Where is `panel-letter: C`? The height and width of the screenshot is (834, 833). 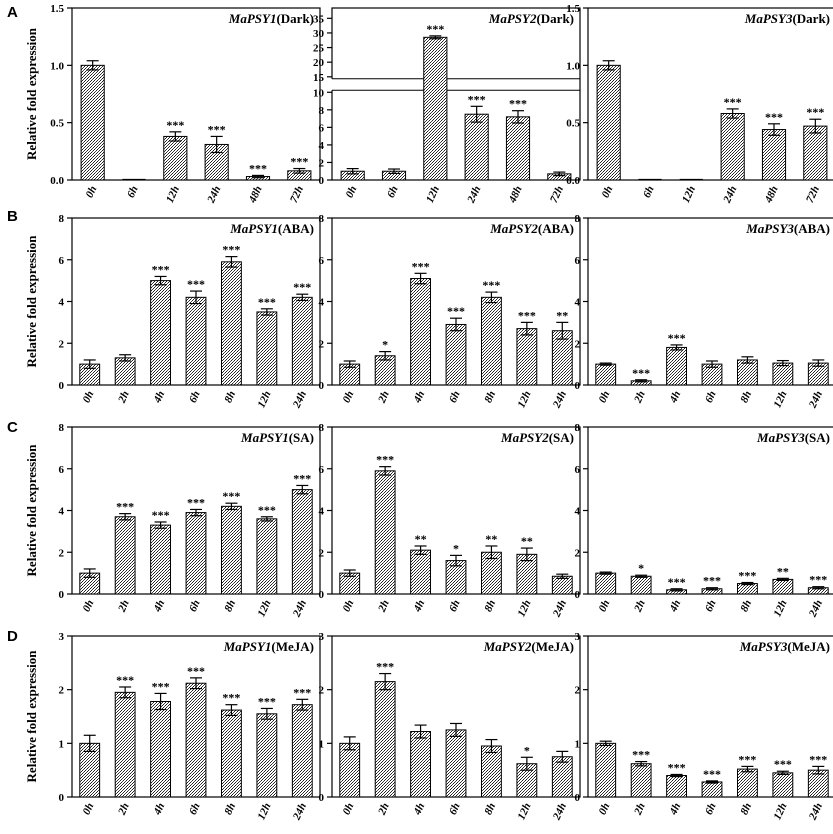 panel-letter: C is located at coordinates (12, 427).